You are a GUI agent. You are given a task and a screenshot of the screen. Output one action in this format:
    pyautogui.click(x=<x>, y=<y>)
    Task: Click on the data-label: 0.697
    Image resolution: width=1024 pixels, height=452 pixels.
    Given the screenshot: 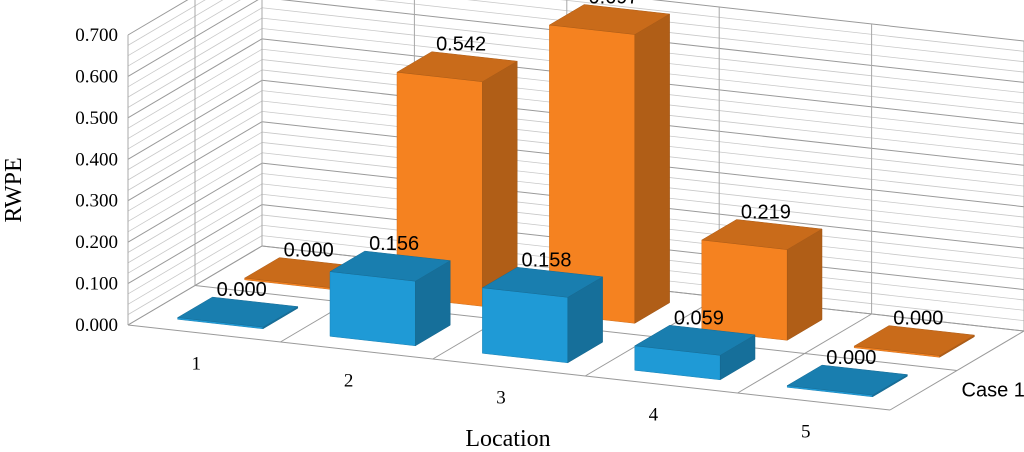 What is the action you would take?
    pyautogui.click(x=613, y=4)
    